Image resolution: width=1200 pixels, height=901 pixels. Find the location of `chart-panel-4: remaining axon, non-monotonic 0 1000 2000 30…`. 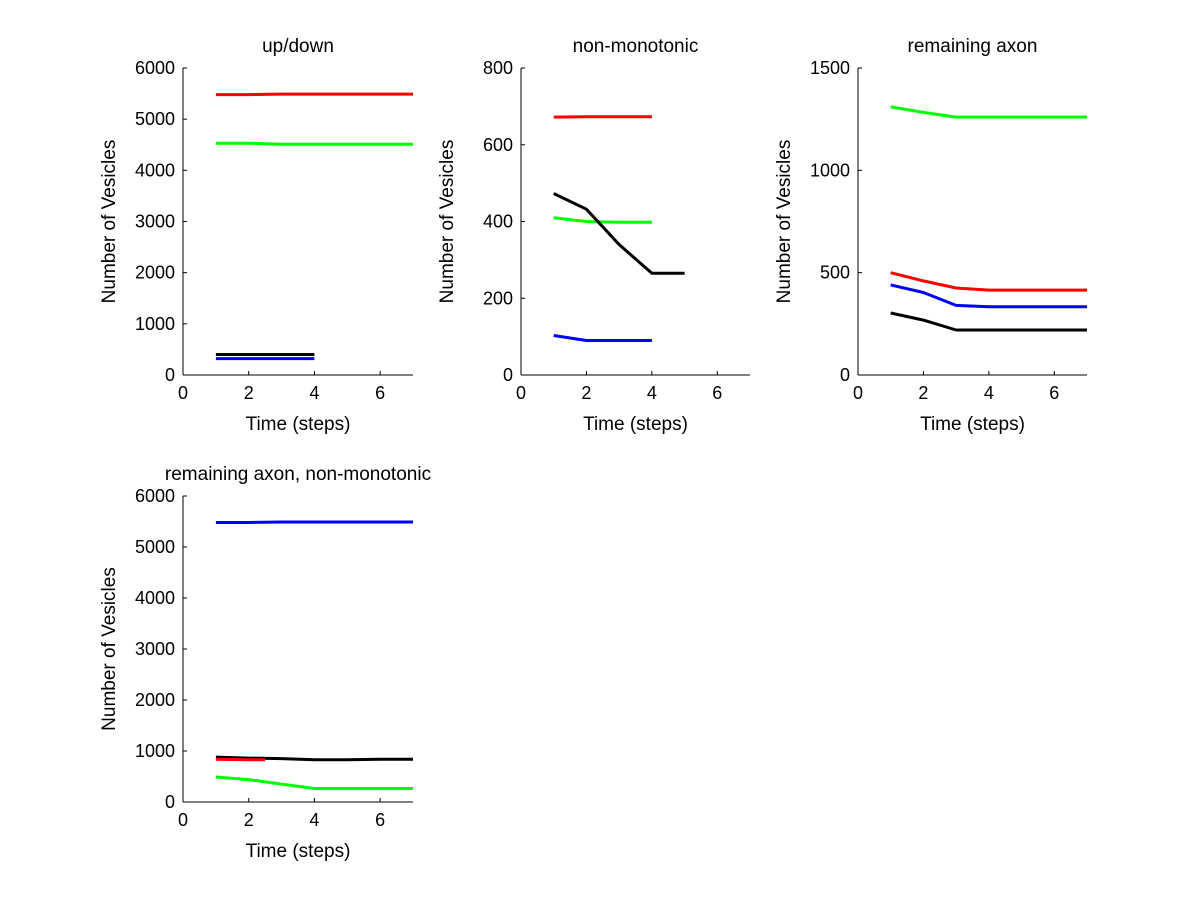

chart-panel-4: remaining axon, non-monotonic 0 1000 2000 30… is located at coordinates (265, 663).